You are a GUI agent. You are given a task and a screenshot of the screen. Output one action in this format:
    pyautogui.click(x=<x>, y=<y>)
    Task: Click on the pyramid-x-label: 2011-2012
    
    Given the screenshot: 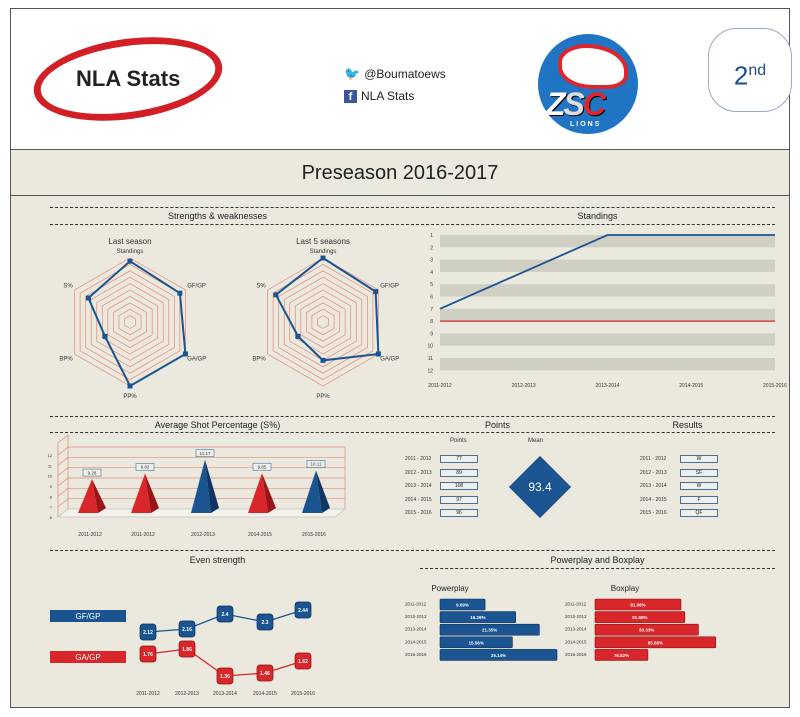 What is the action you would take?
    pyautogui.click(x=143, y=535)
    